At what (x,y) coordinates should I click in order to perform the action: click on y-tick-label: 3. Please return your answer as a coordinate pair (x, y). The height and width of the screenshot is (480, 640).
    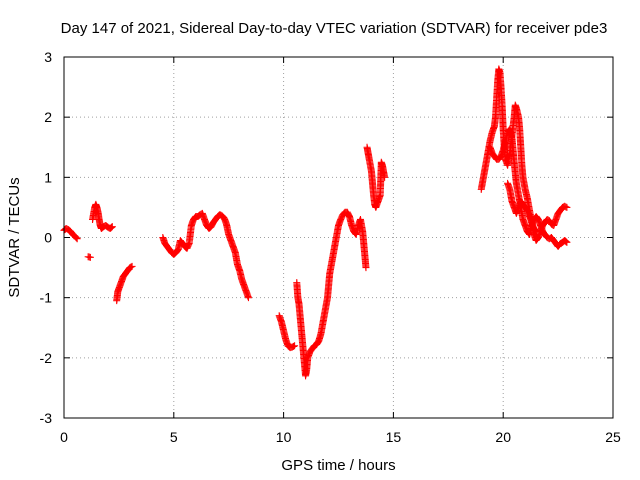
    Looking at the image, I should click on (48, 57).